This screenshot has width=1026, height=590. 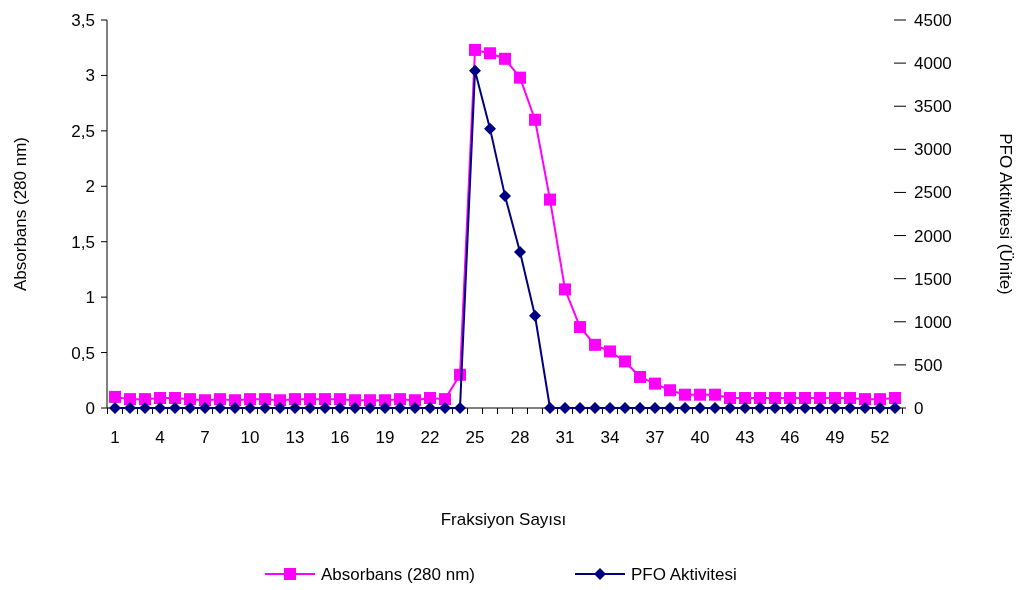 I want to click on y2-tick-label: 500, so click(x=928, y=365).